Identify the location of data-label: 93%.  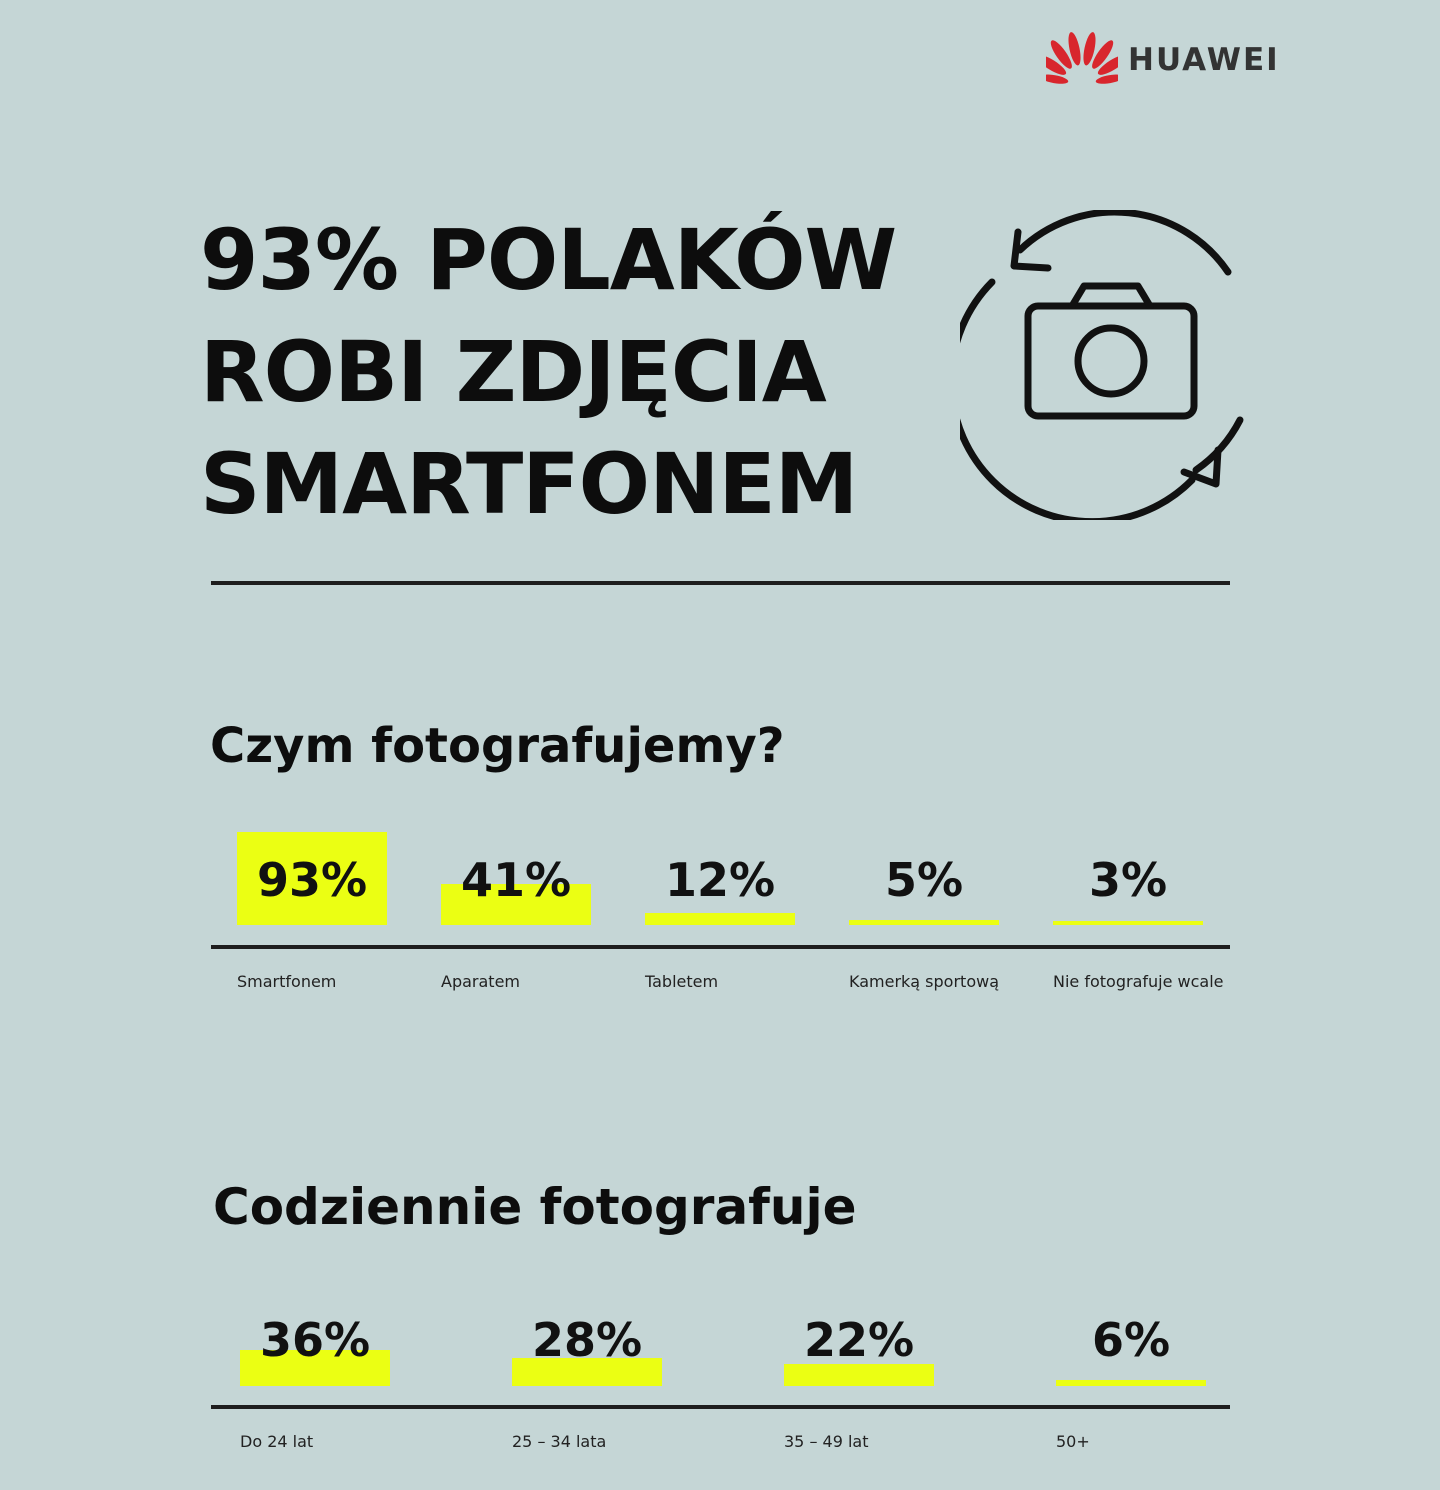
(312, 880).